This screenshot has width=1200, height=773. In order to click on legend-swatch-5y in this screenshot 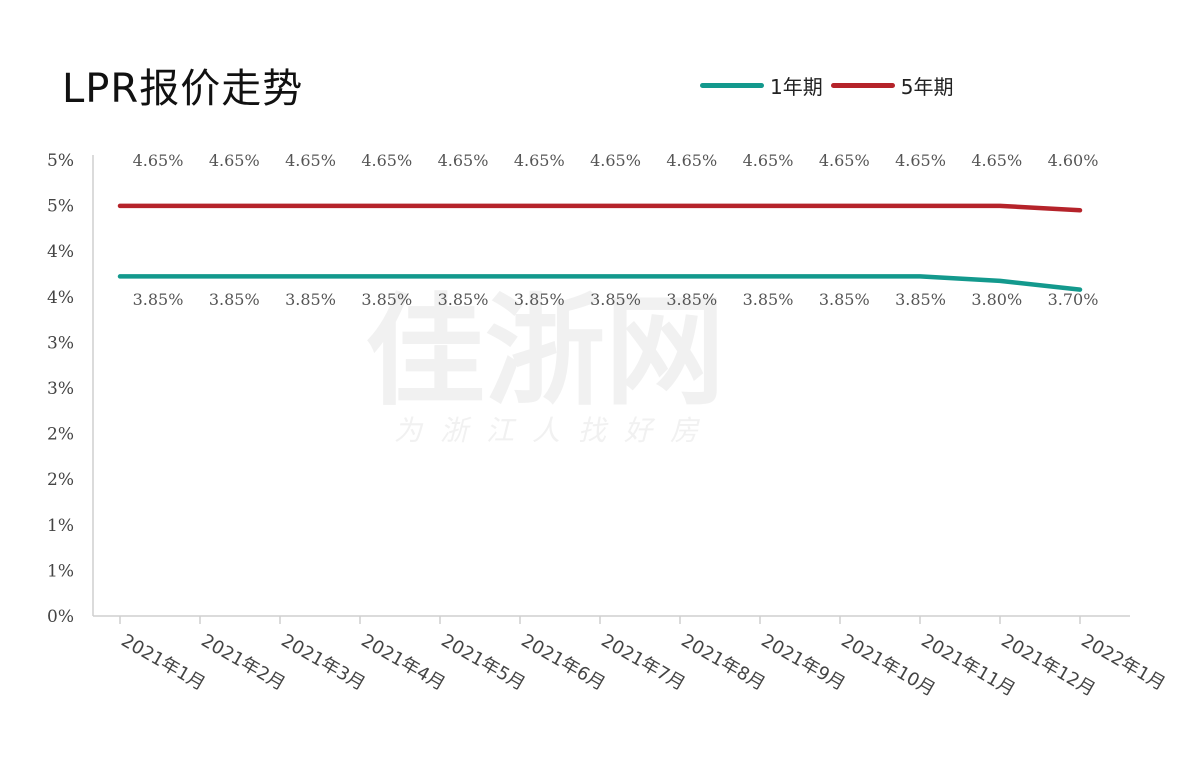, I will do `click(862, 85)`.